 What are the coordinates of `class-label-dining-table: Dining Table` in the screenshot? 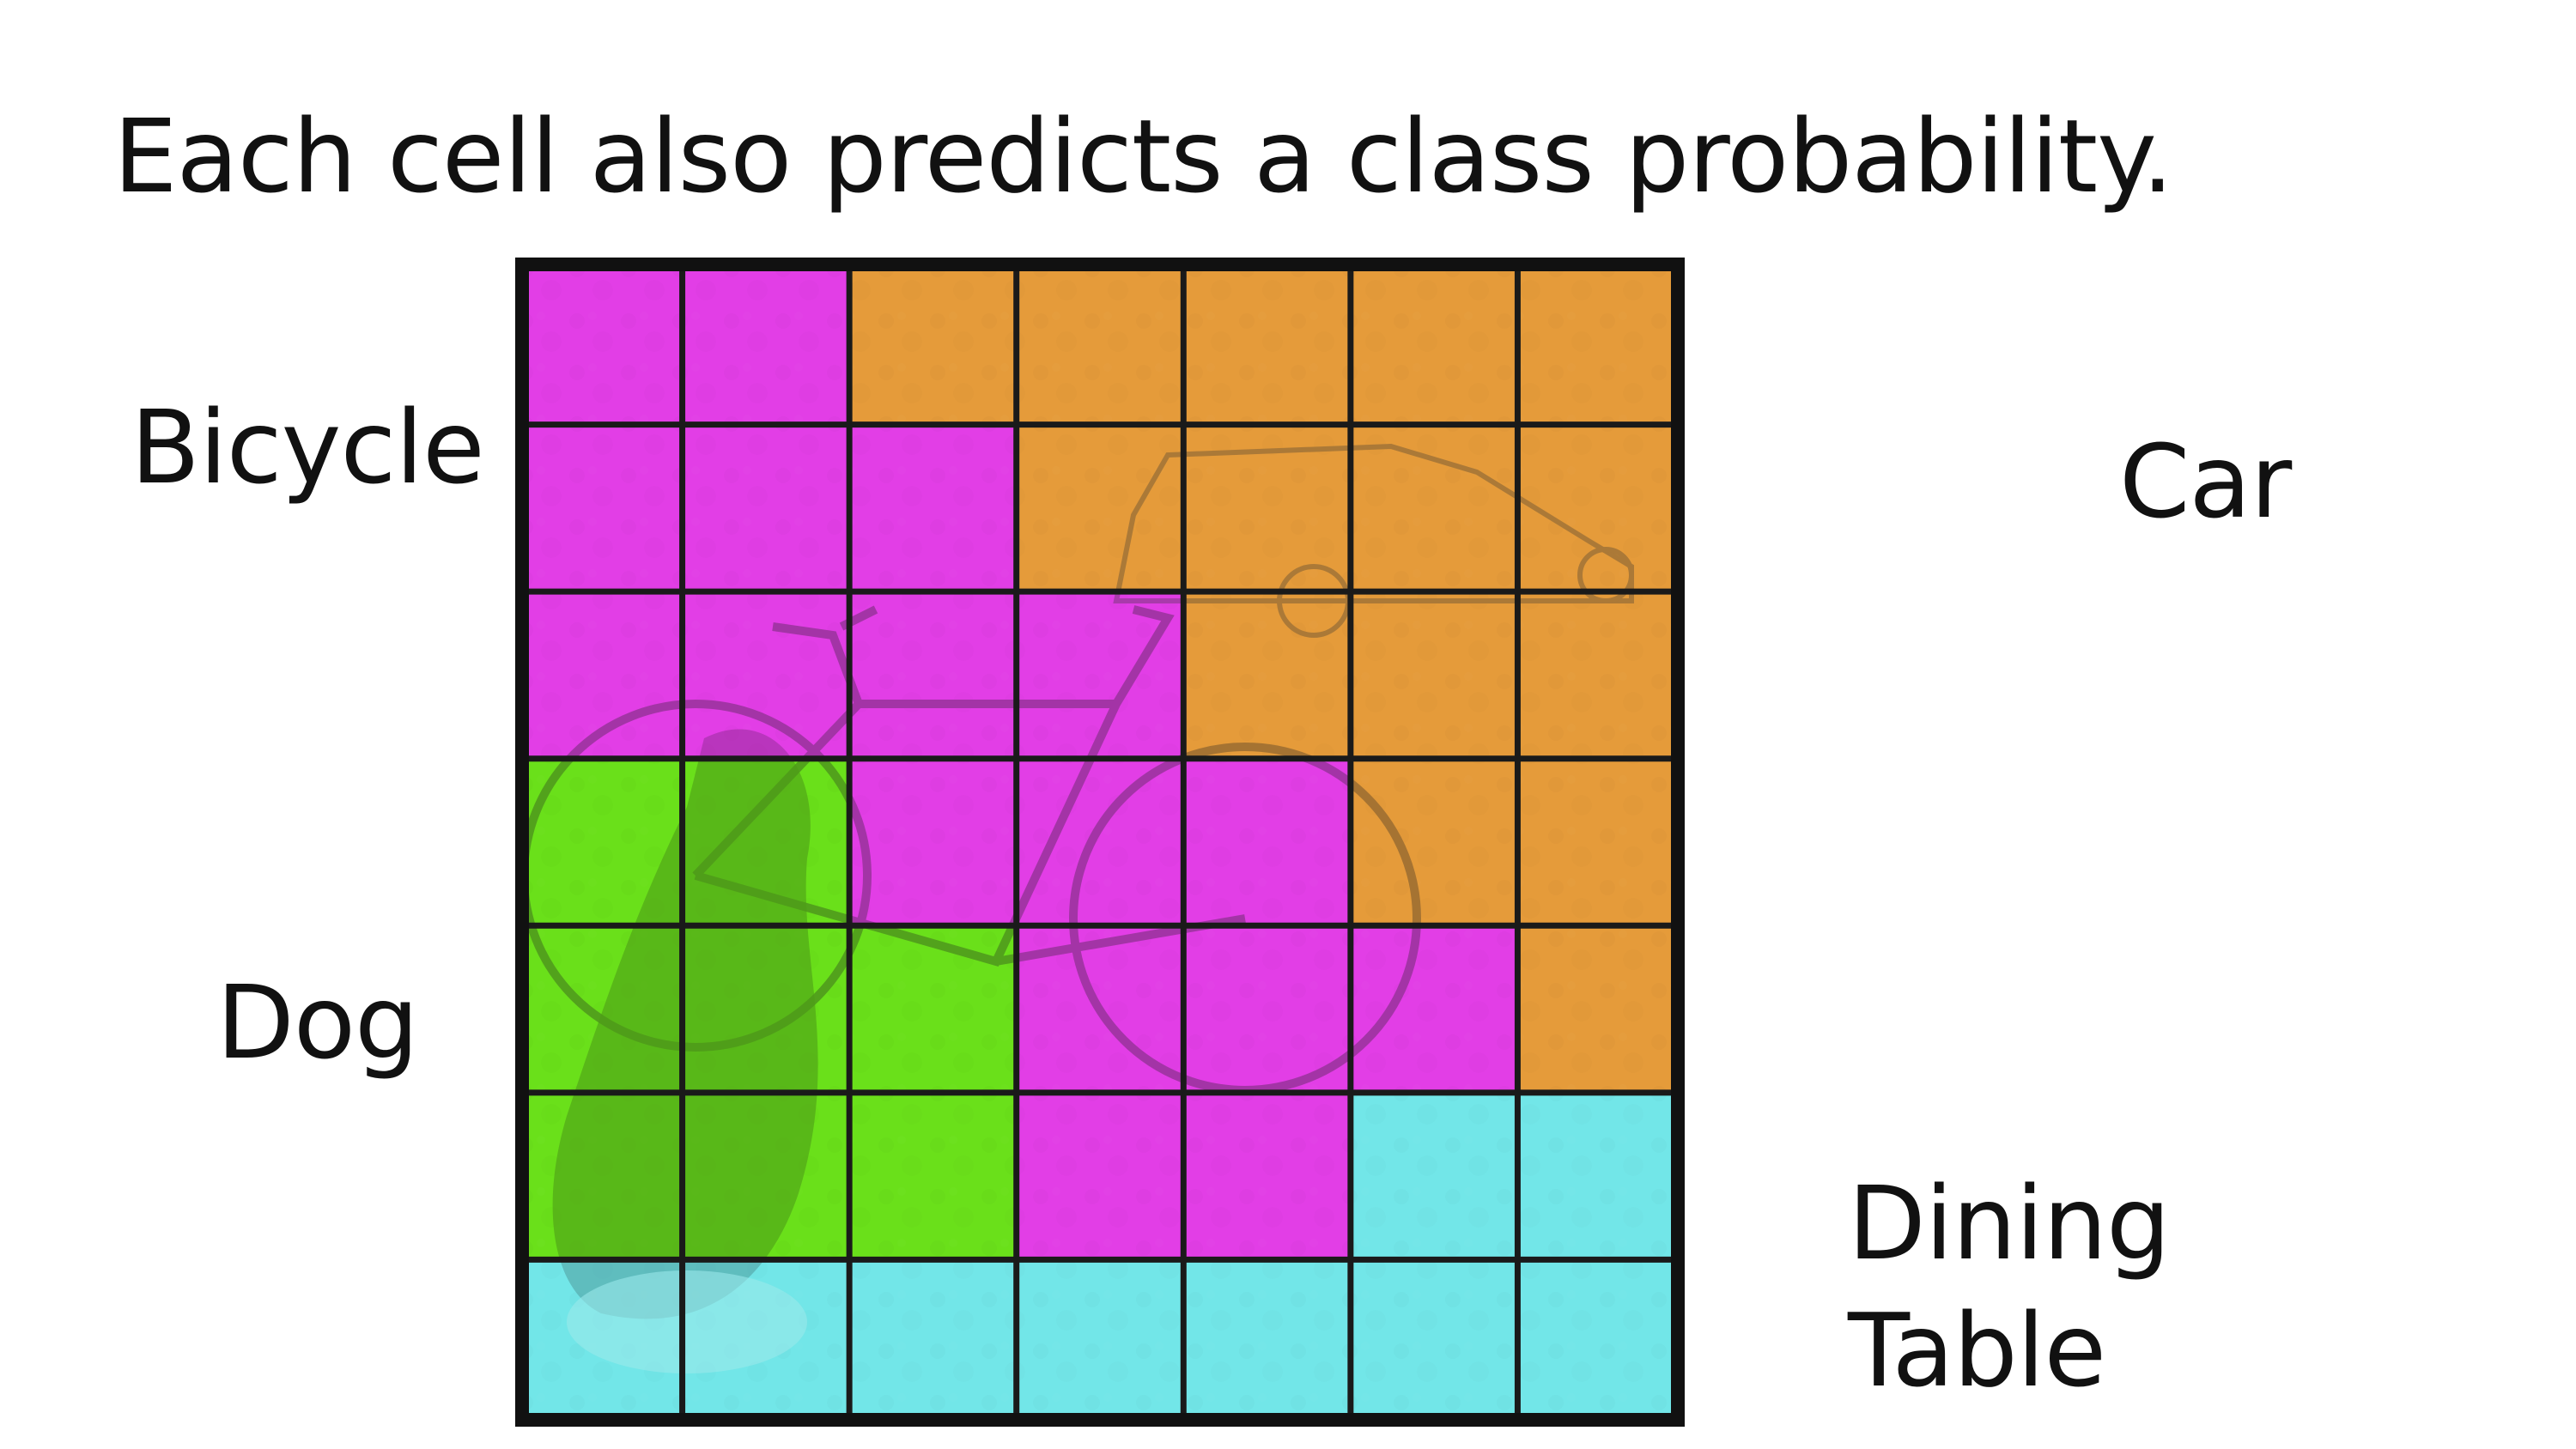 It's located at (2010, 1287).